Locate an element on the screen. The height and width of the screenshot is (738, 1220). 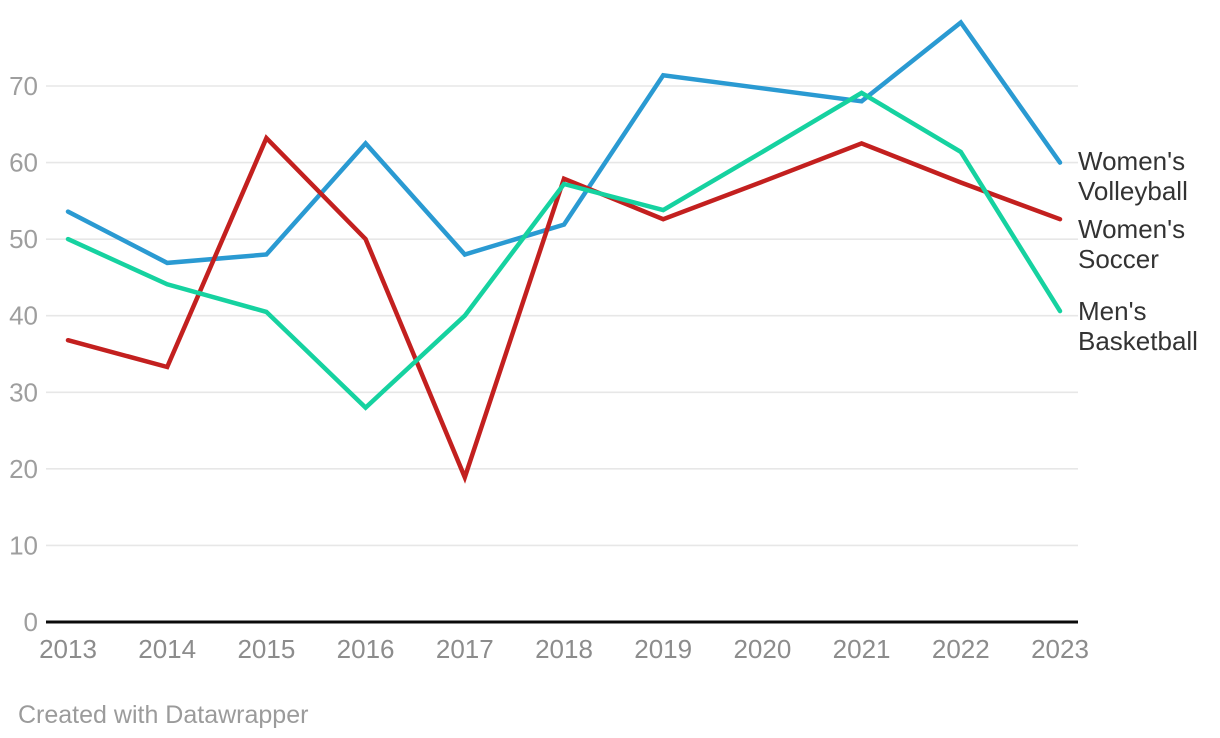
y-axis-tick-label-60: 60 is located at coordinates (23, 163).